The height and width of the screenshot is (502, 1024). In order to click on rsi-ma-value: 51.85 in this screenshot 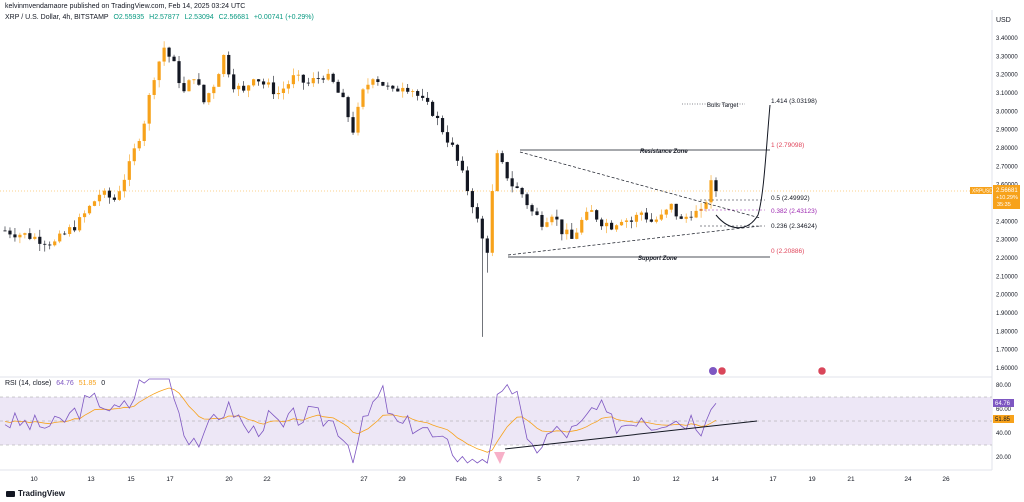, I will do `click(87, 383)`.